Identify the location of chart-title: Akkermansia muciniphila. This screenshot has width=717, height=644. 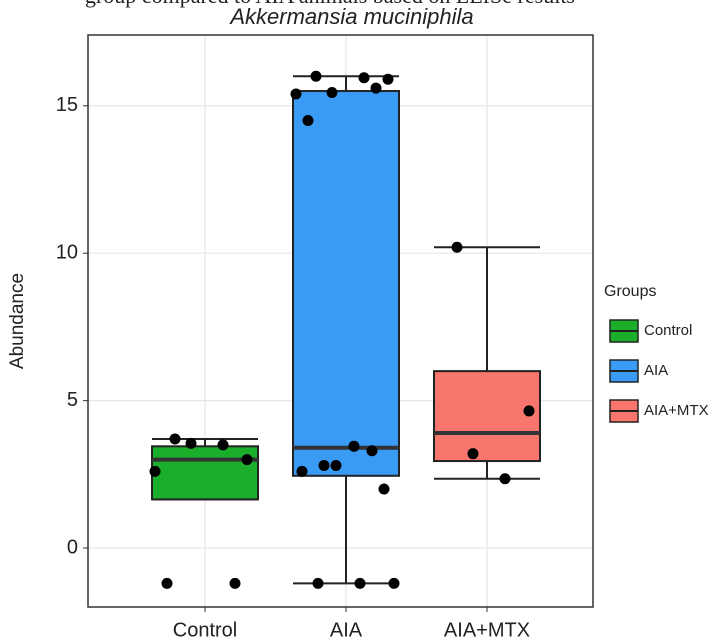
(350, 16).